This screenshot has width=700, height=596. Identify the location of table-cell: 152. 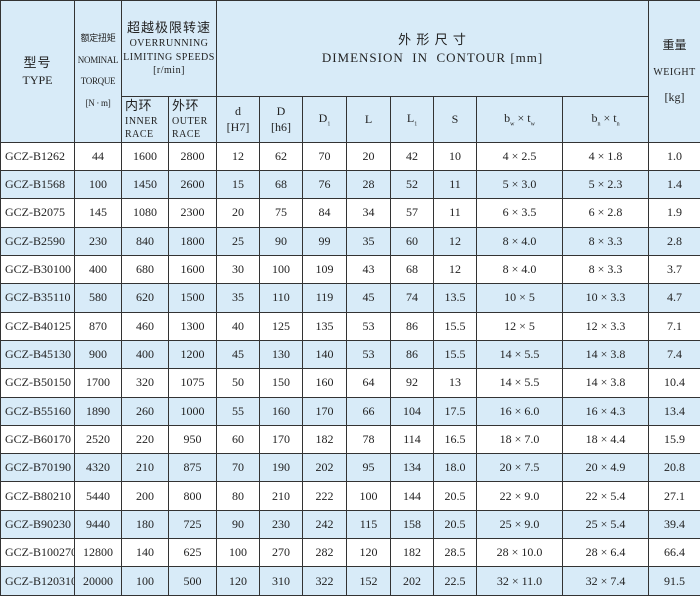
(369, 581).